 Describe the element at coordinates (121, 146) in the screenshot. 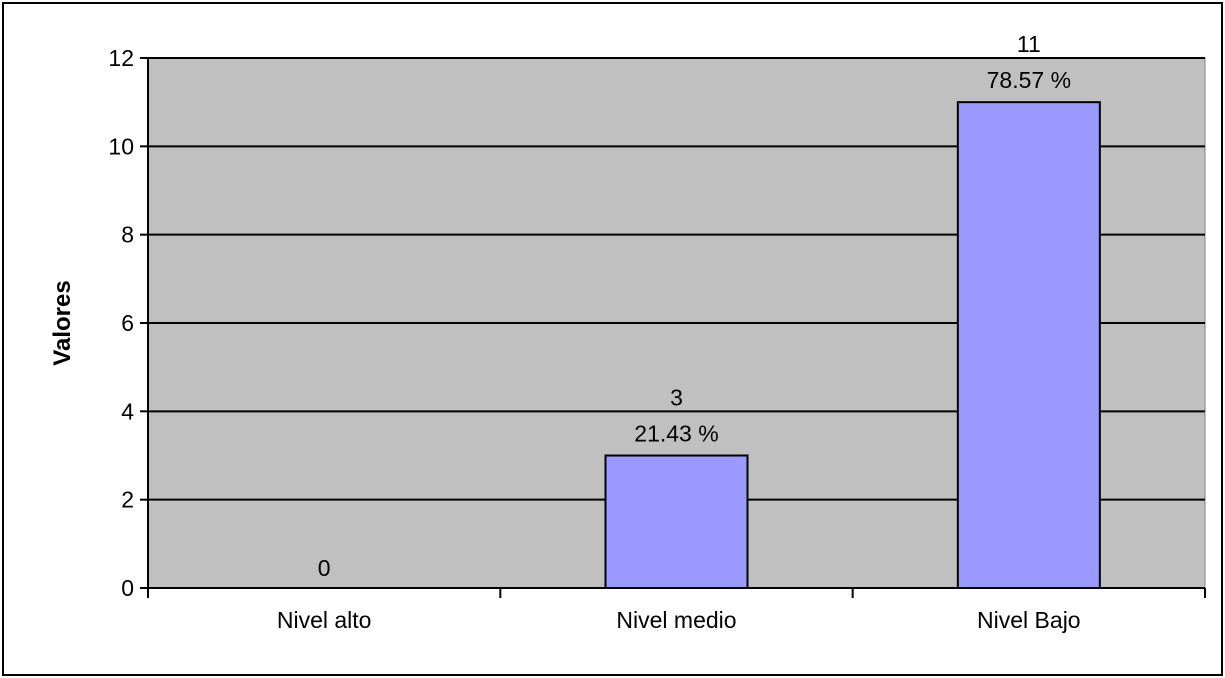

I see `y-tick-label: 10` at that location.